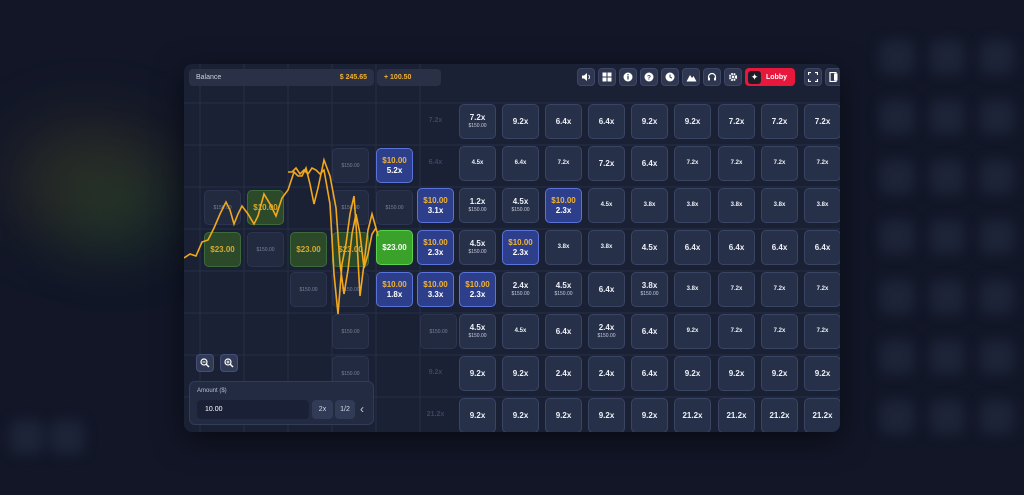 Image resolution: width=1024 pixels, height=495 pixels. Describe the element at coordinates (308, 249) in the screenshot. I see `past-cell: $23.00` at that location.